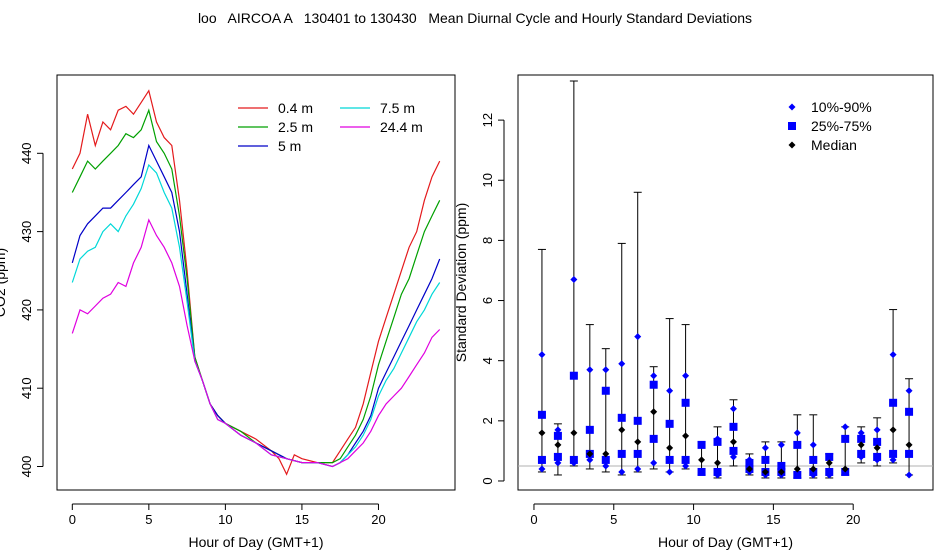 This screenshot has height=550, width=950. What do you see at coordinates (487, 120) in the screenshot?
I see `c2-y-tick-label: 12` at bounding box center [487, 120].